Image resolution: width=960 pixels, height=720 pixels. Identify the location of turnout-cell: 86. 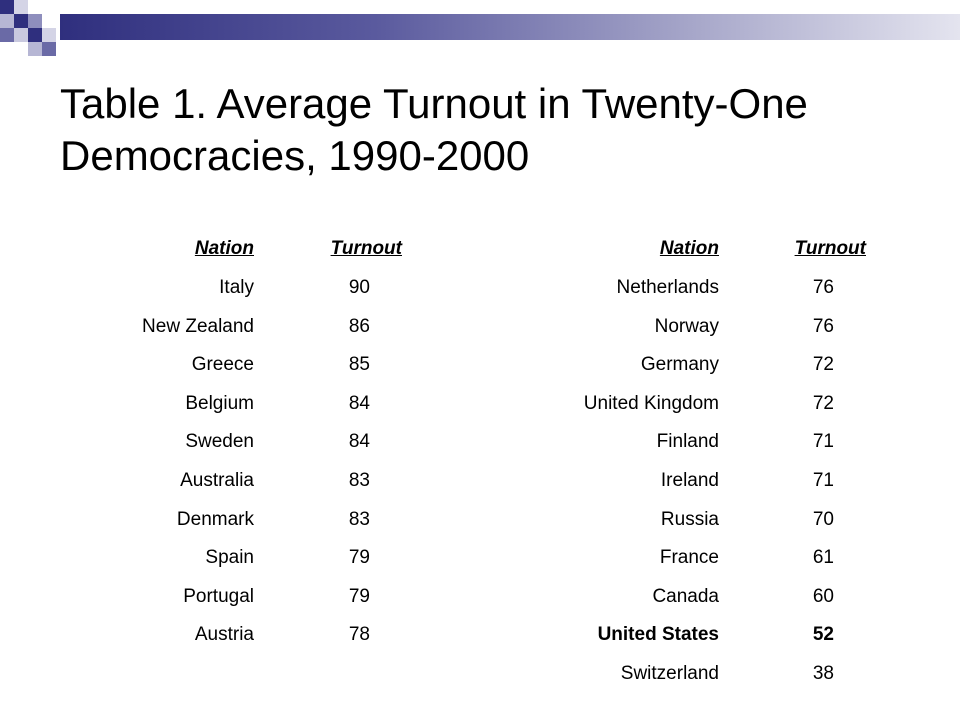
(359, 326).